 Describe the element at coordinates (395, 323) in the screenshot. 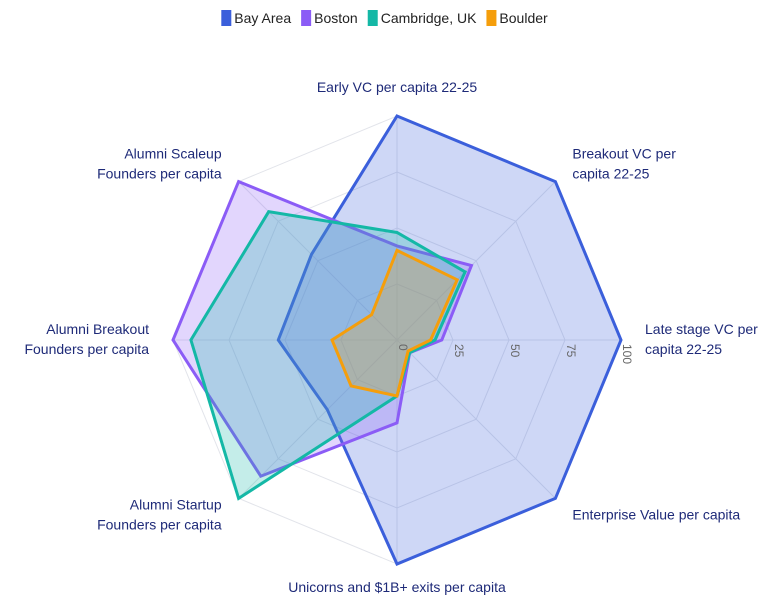

I see `series-area` at that location.